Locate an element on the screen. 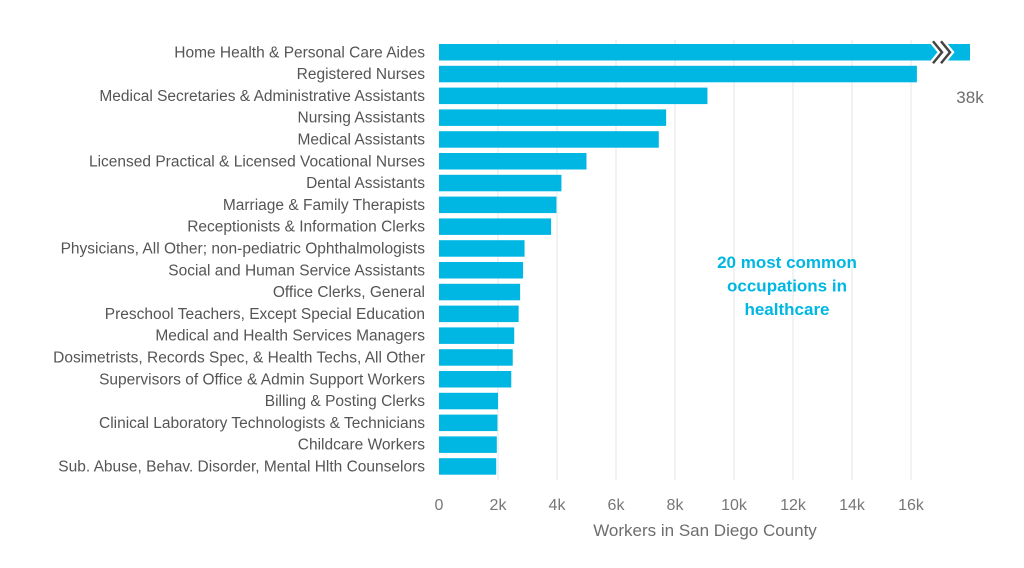 The width and height of the screenshot is (1024, 568). x-tick-label: 0 is located at coordinates (439, 505).